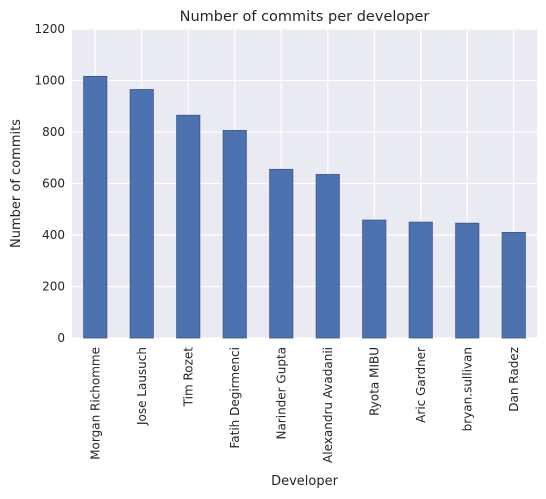 The image size is (546, 499). What do you see at coordinates (188, 377) in the screenshot?
I see `x-tick-label: Tim Rozet` at bounding box center [188, 377].